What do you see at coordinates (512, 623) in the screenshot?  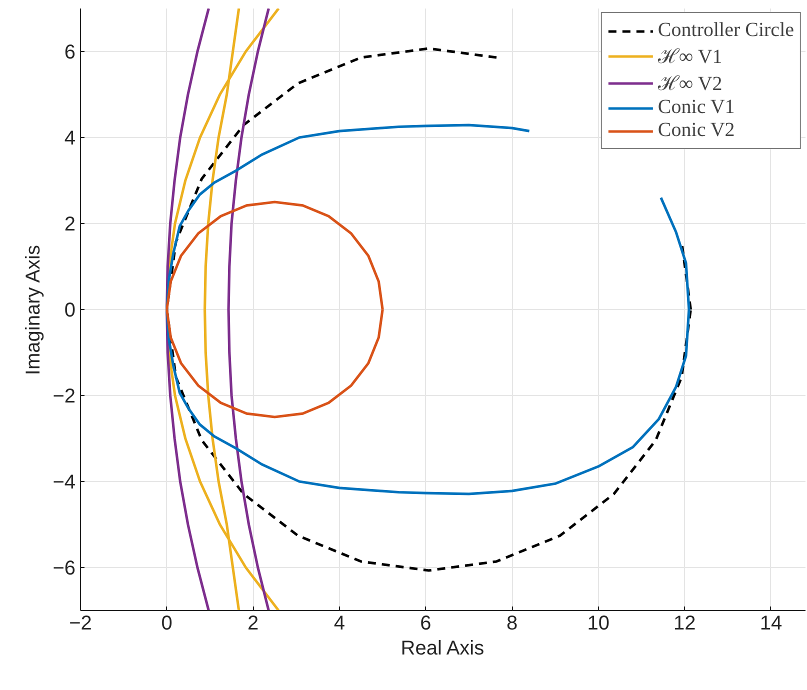 I see `x-tick-label: 8` at bounding box center [512, 623].